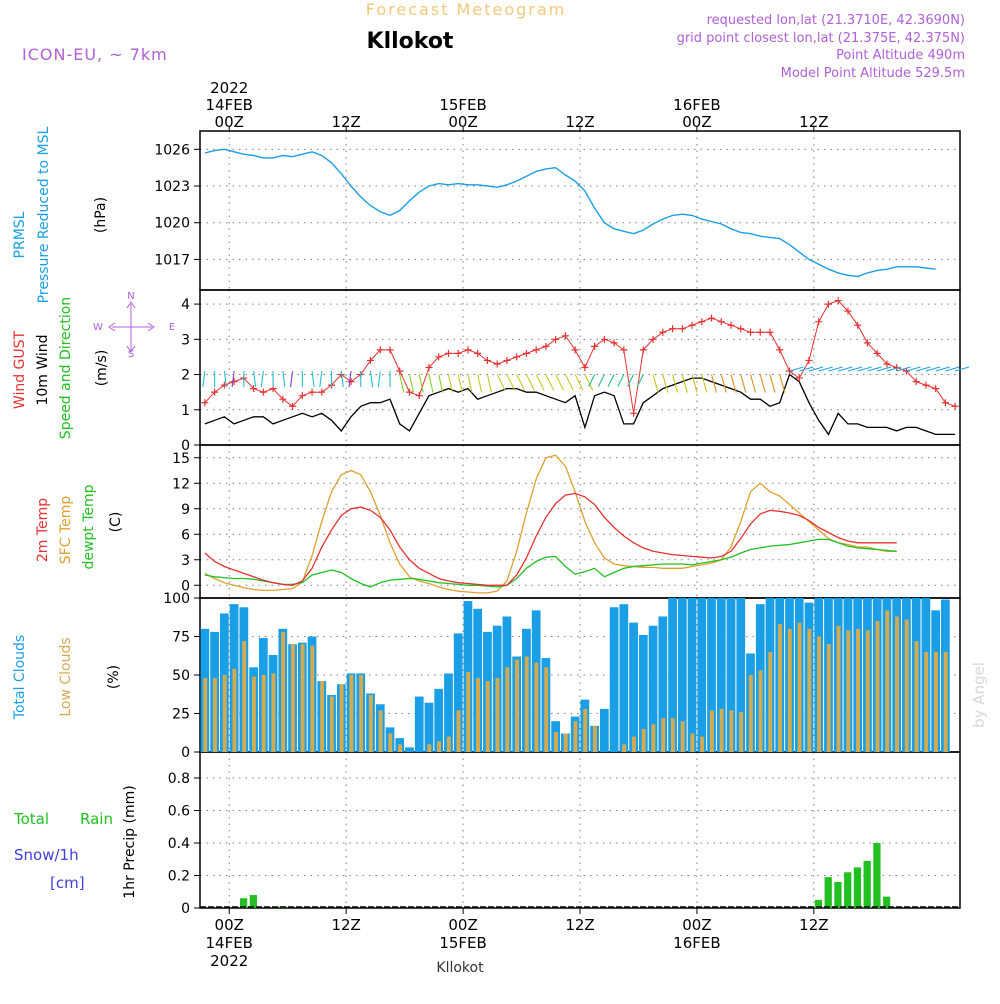 Image resolution: width=1000 pixels, height=1004 pixels. Describe the element at coordinates (179, 812) in the screenshot. I see `y-tick-label: 0.6` at that location.